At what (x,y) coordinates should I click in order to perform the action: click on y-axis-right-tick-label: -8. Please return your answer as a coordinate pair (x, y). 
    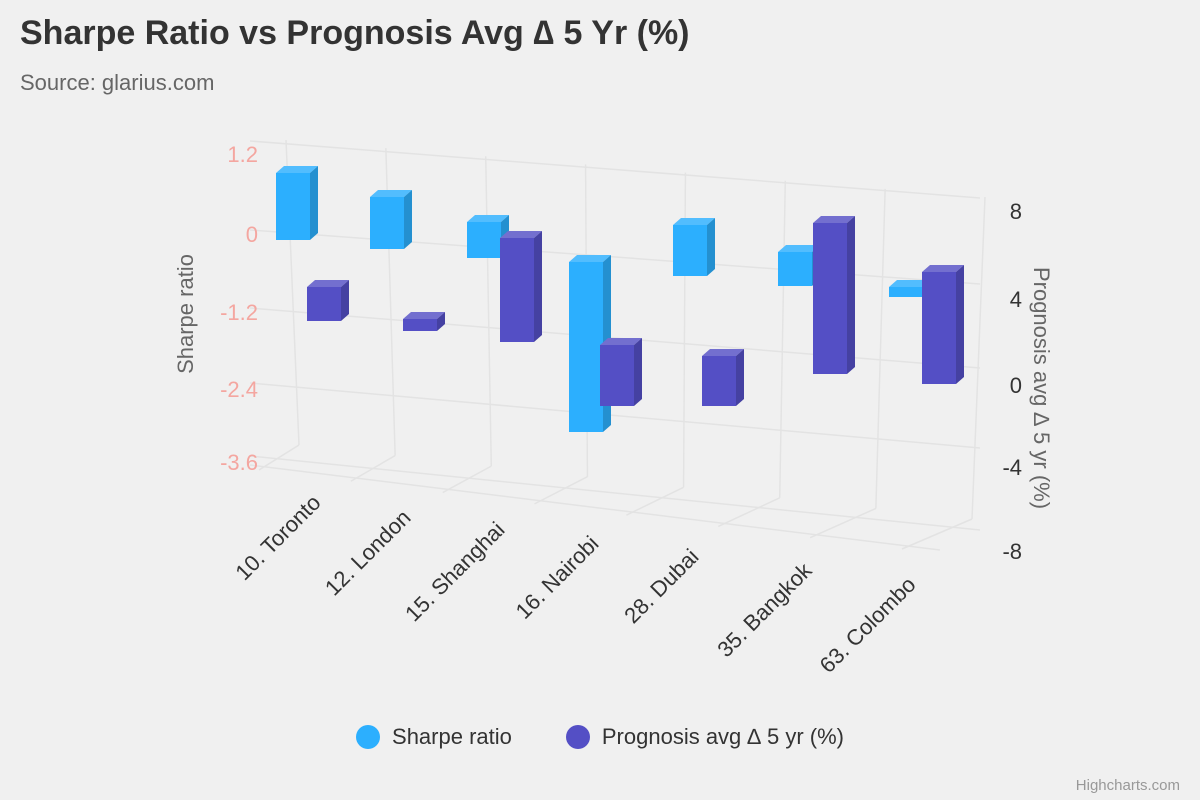
    Looking at the image, I should click on (1012, 551).